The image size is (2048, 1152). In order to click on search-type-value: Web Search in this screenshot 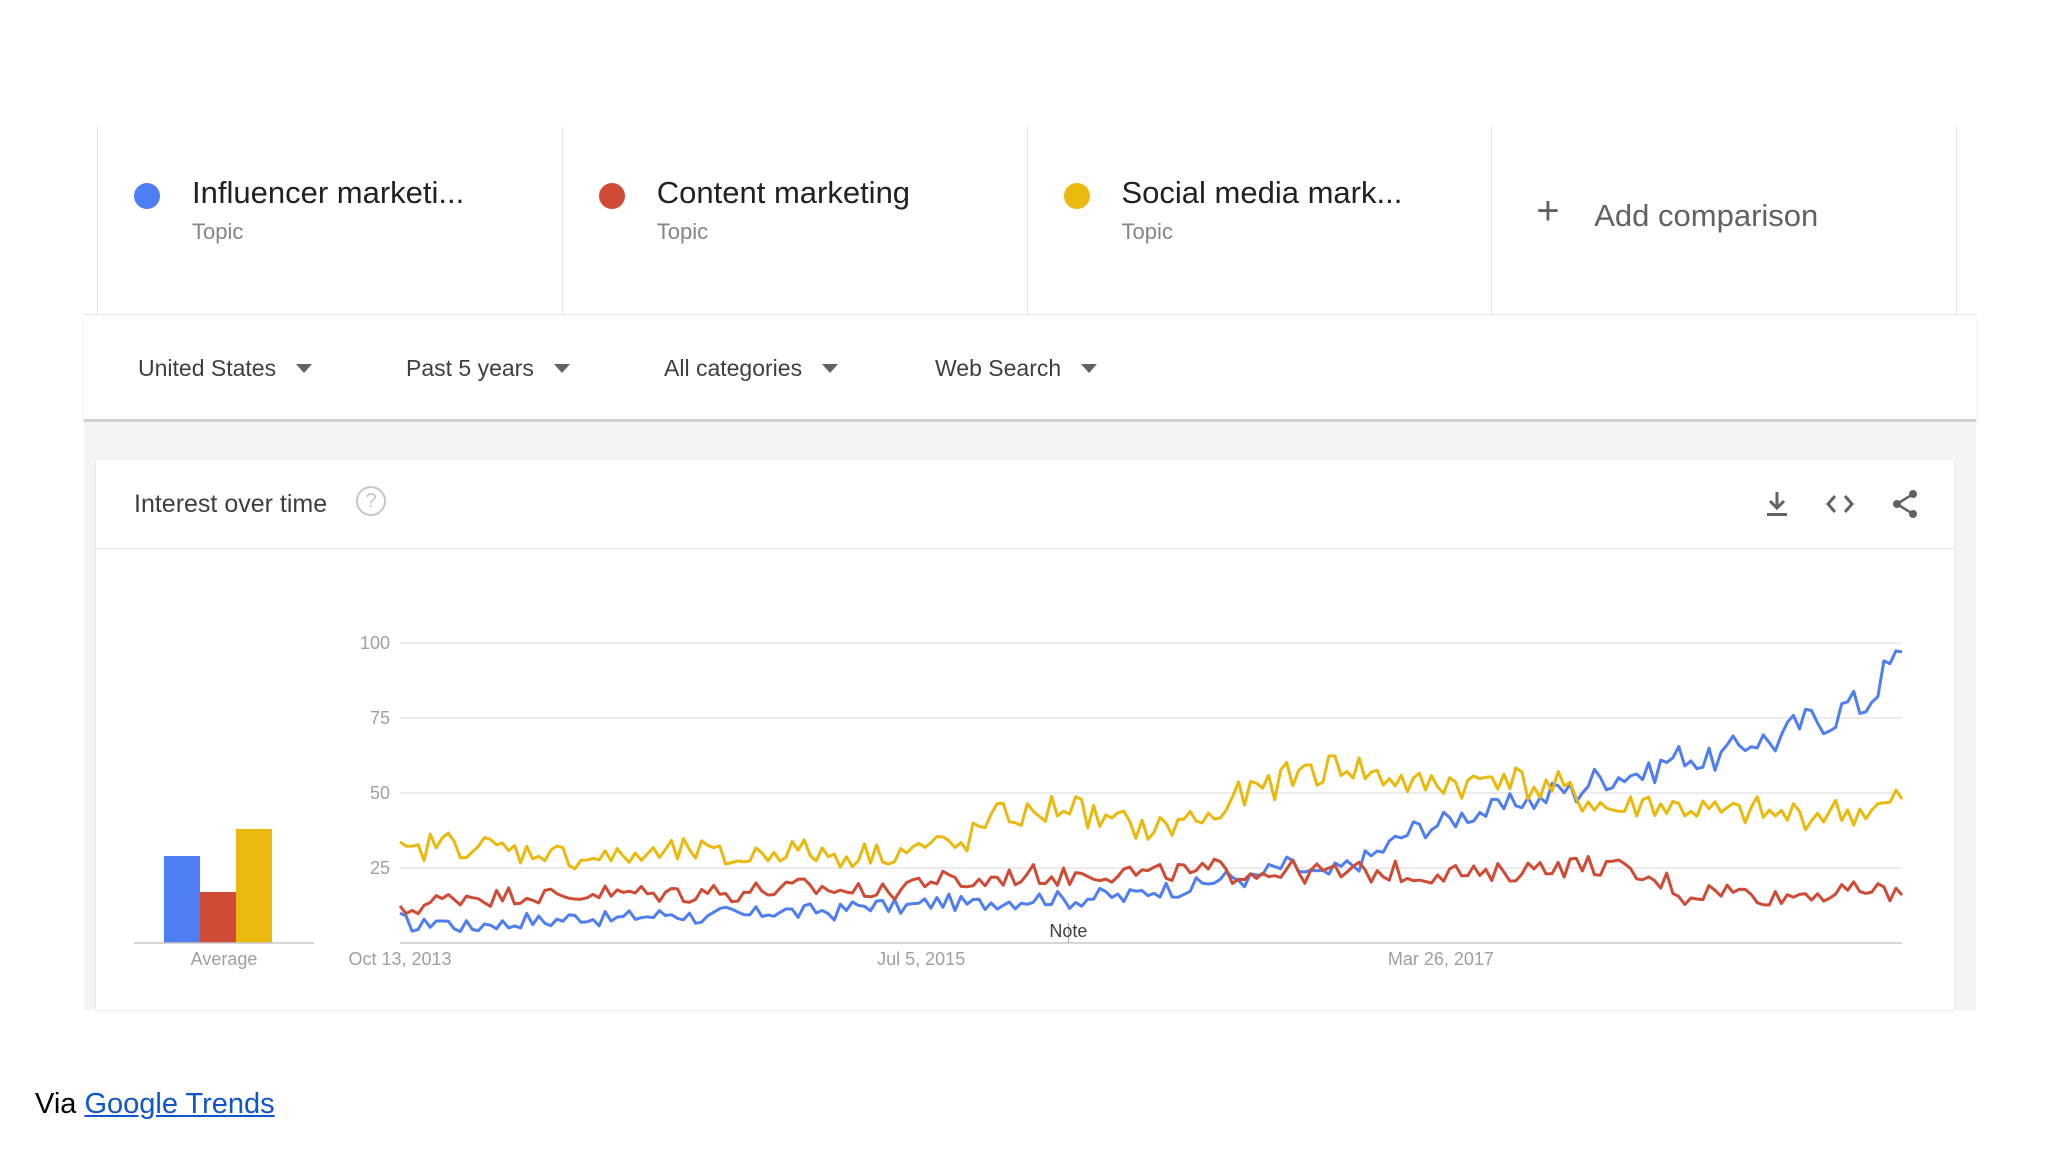, I will do `click(998, 368)`.